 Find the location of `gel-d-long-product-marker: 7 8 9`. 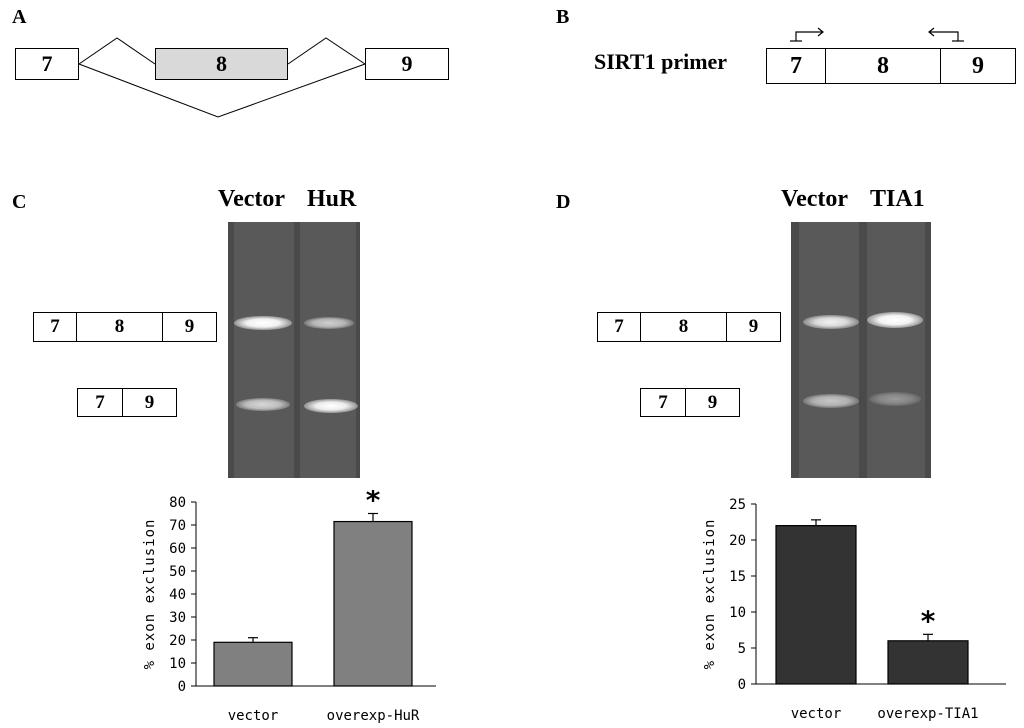

gel-d-long-product-marker: 7 8 9 is located at coordinates (689, 327).